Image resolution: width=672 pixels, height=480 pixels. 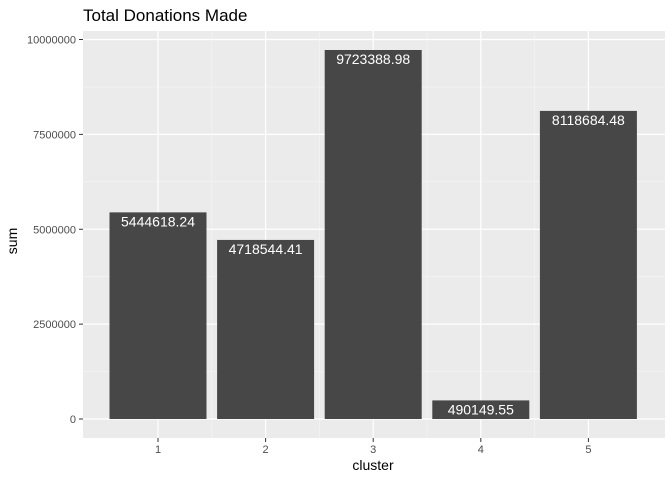 What do you see at coordinates (588, 120) in the screenshot?
I see `value-label-cluster-5: 8118684.48` at bounding box center [588, 120].